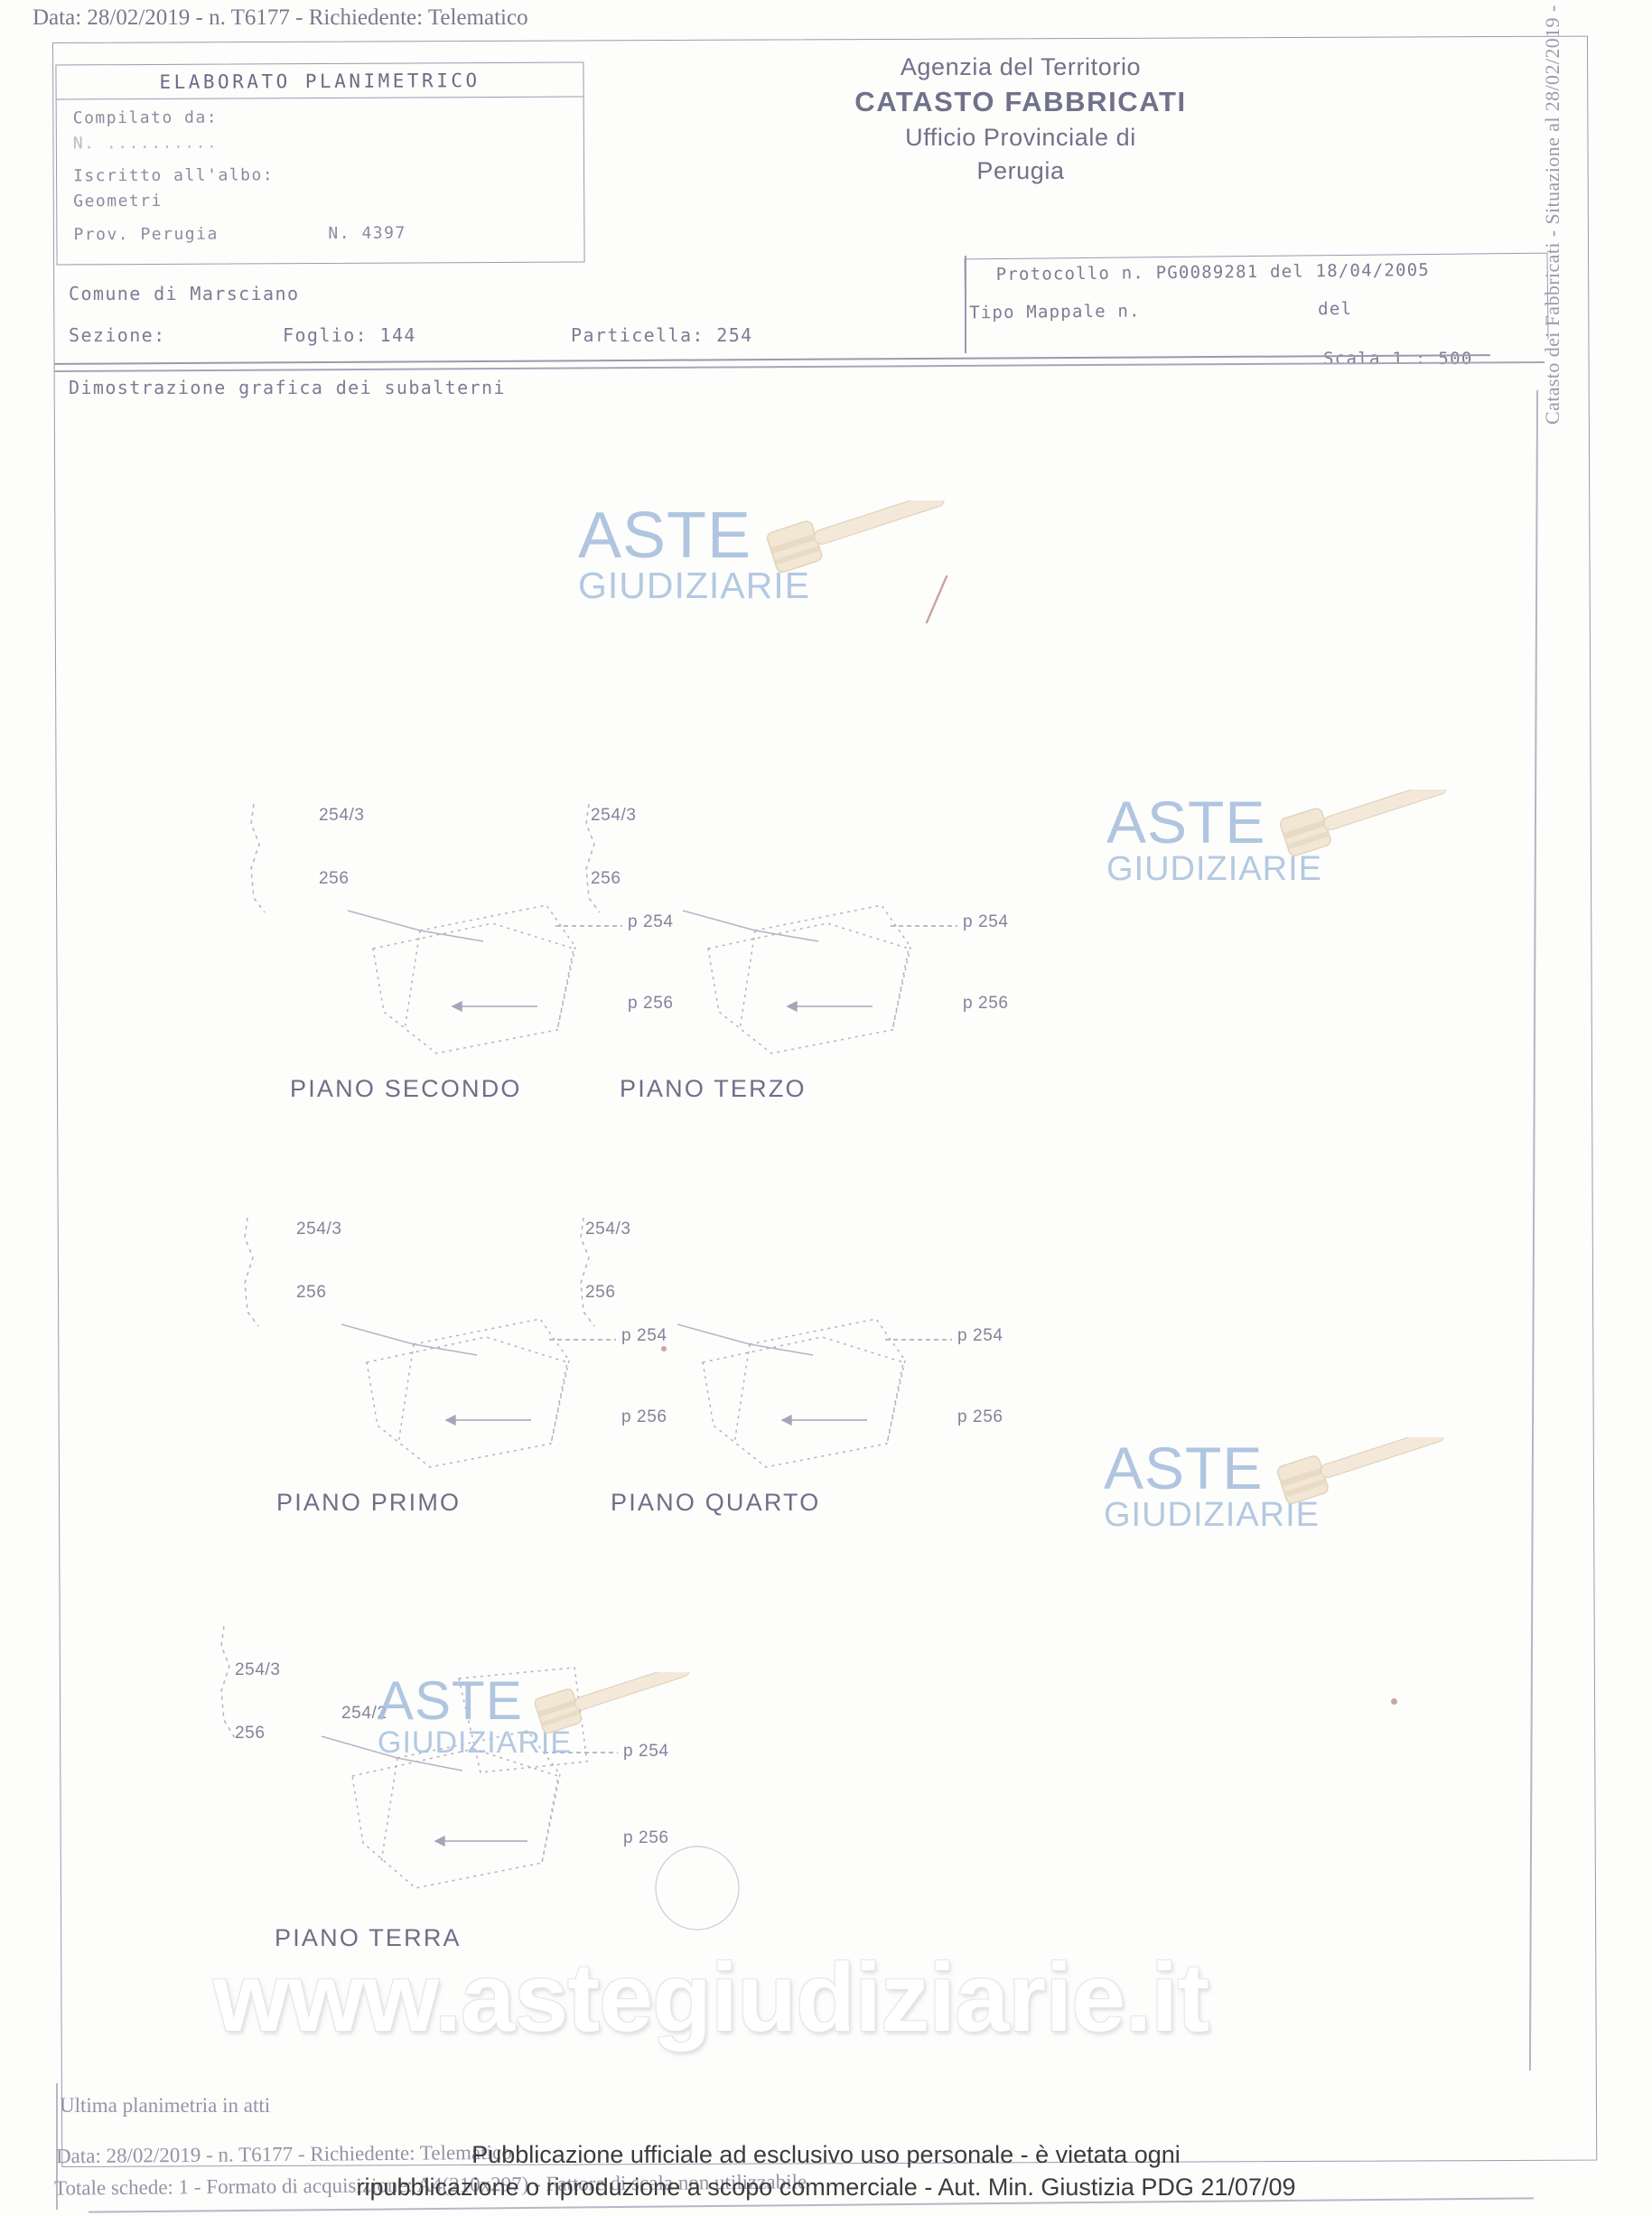 Image resolution: width=1652 pixels, height=2216 pixels. I want to click on plan-title-primo: PIANO PRIMO, so click(369, 1502).